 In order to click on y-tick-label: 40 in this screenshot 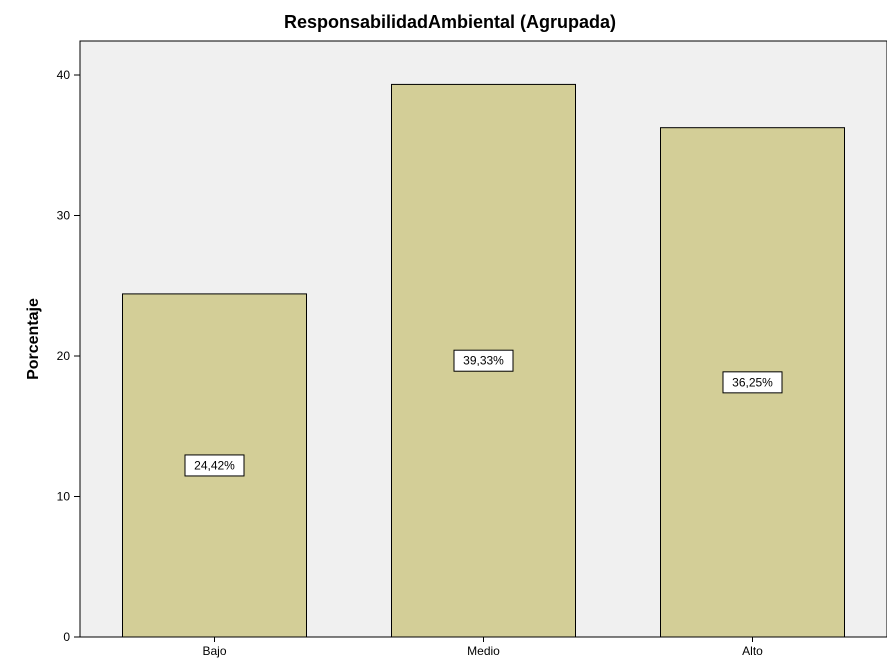, I will do `click(64, 75)`.